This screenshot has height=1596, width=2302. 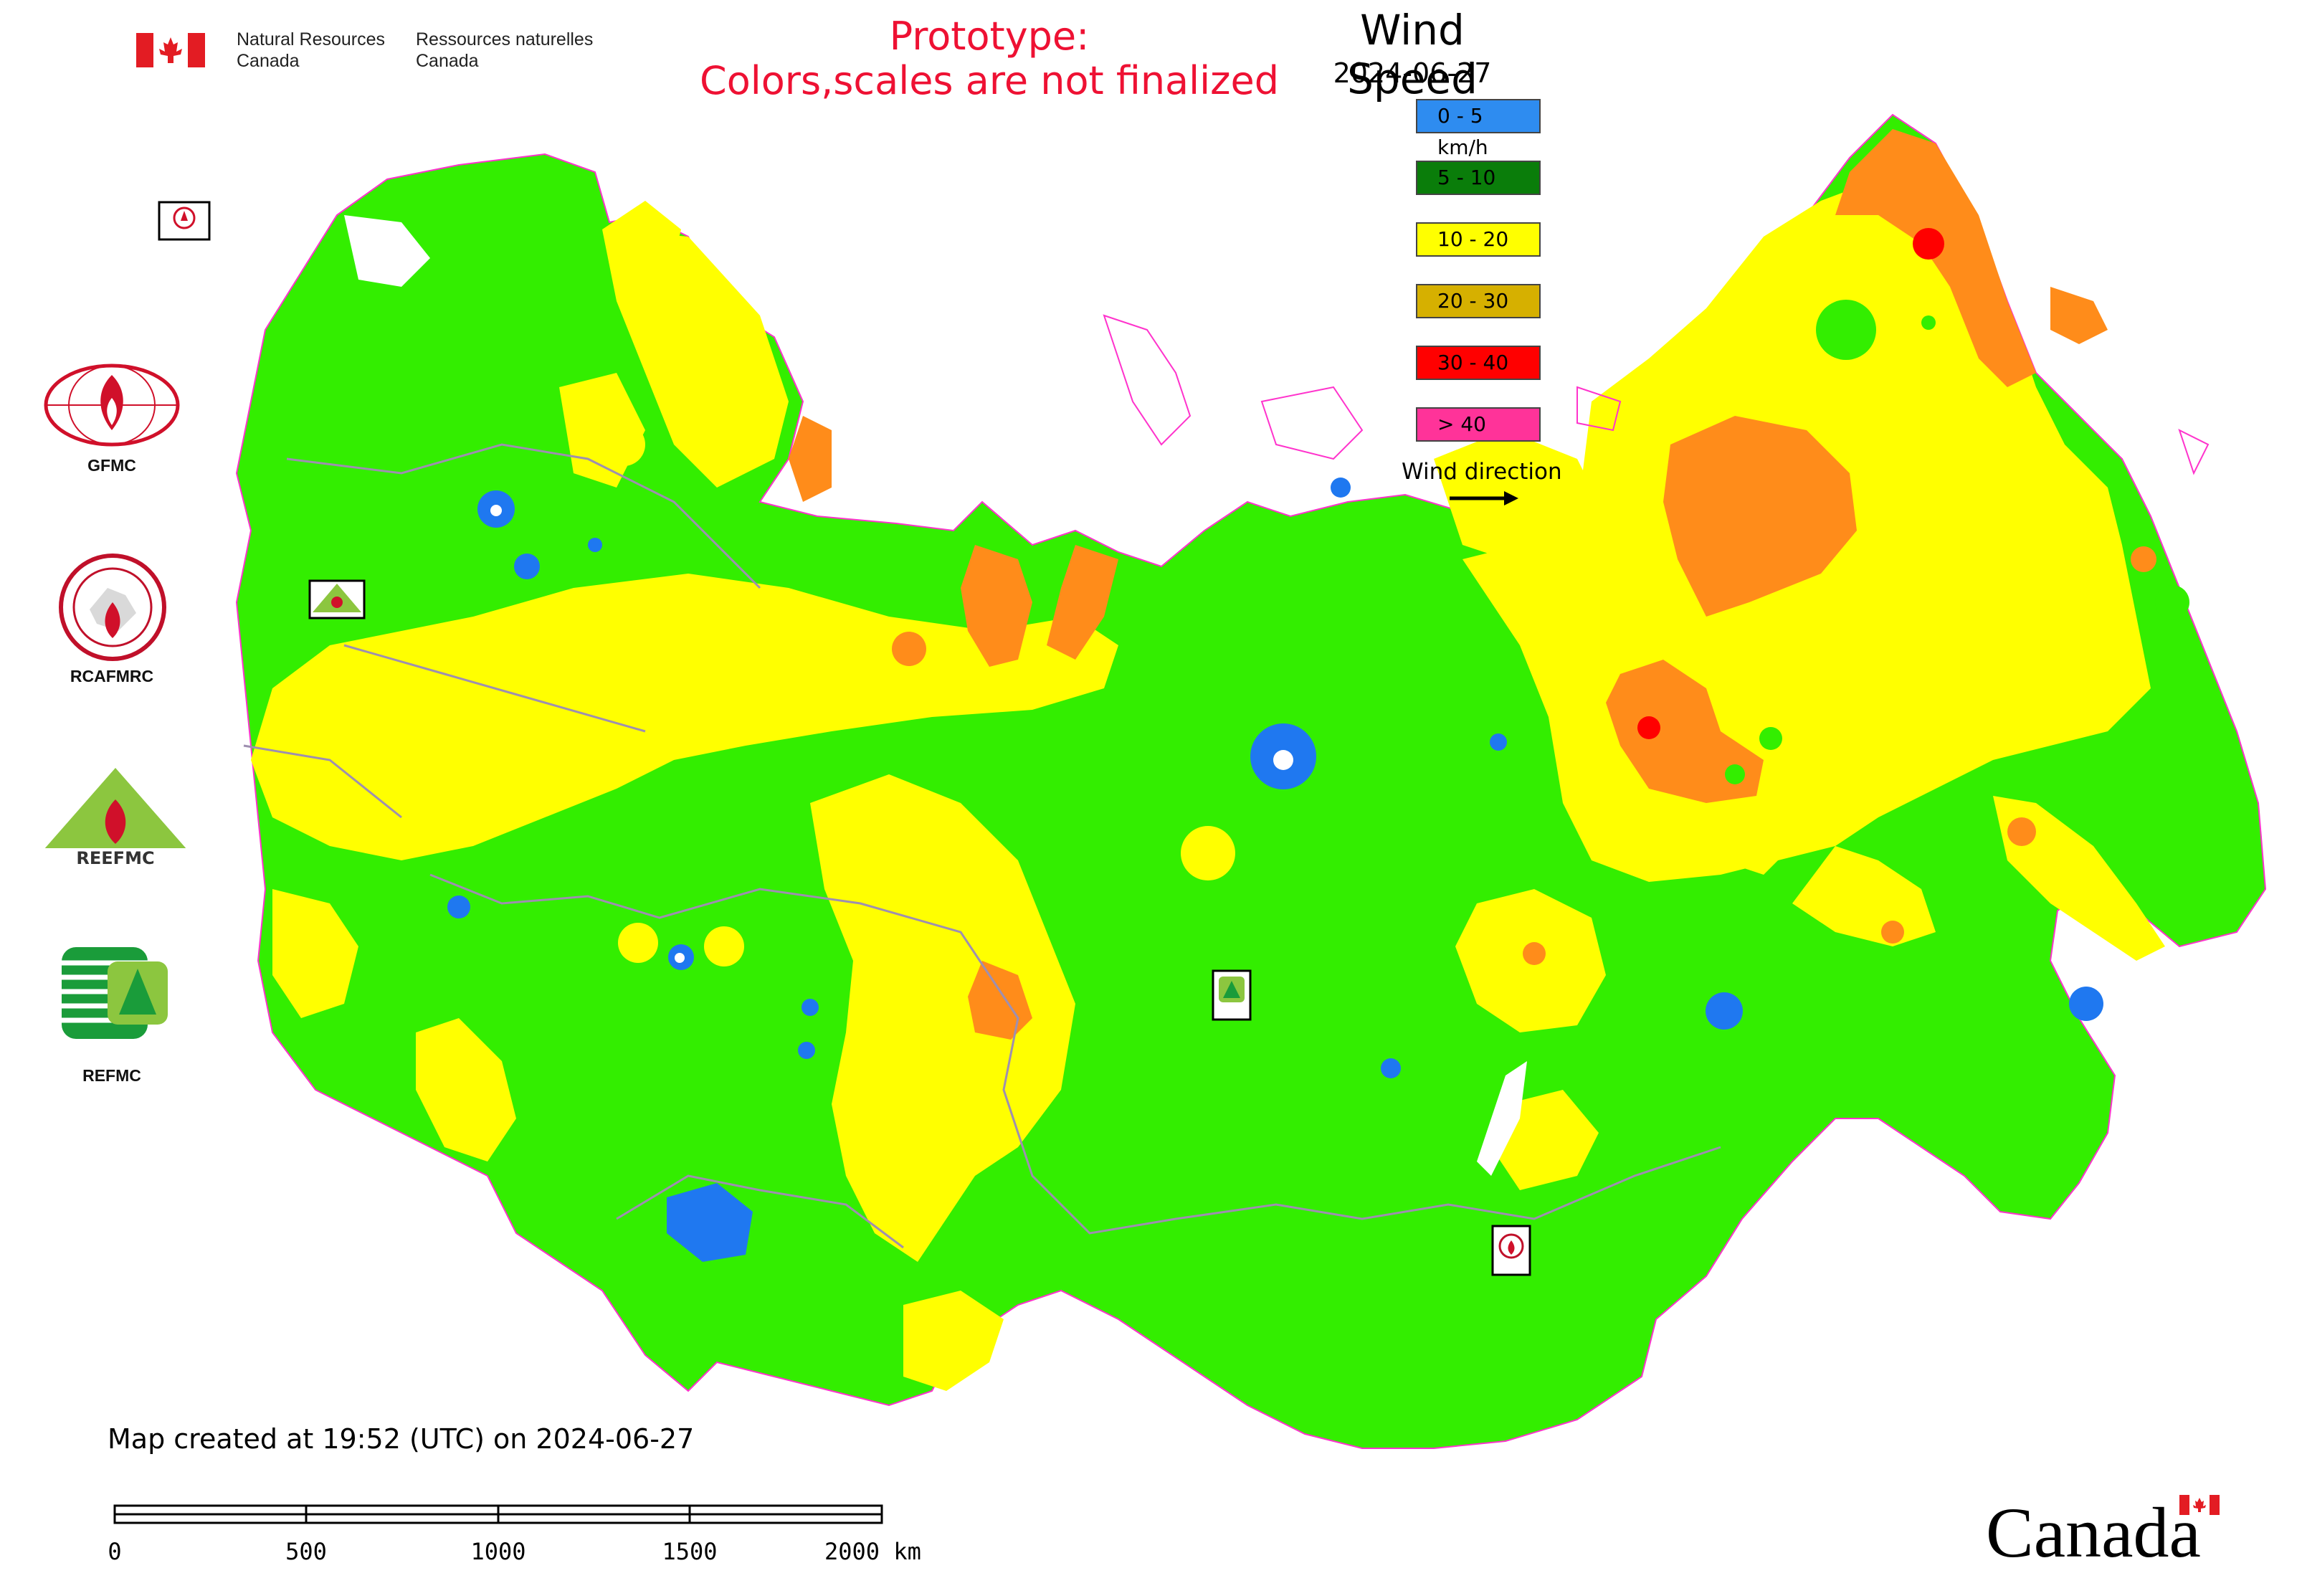 I want to click on nrcan-french: Ressources naturelles Canada, so click(x=505, y=50).